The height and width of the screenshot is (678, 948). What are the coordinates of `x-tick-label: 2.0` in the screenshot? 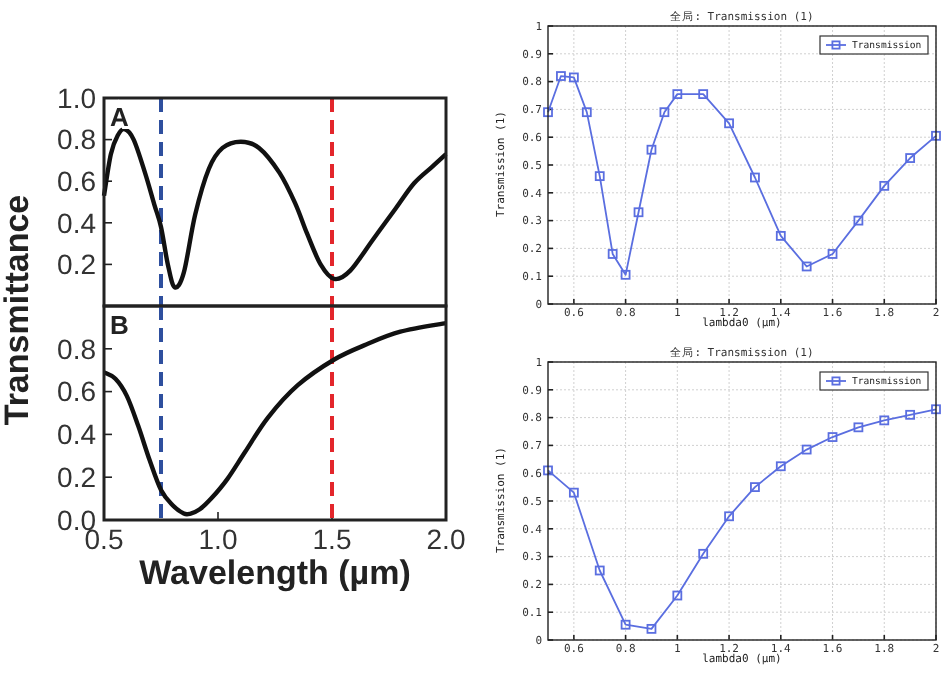 It's located at (446, 539).